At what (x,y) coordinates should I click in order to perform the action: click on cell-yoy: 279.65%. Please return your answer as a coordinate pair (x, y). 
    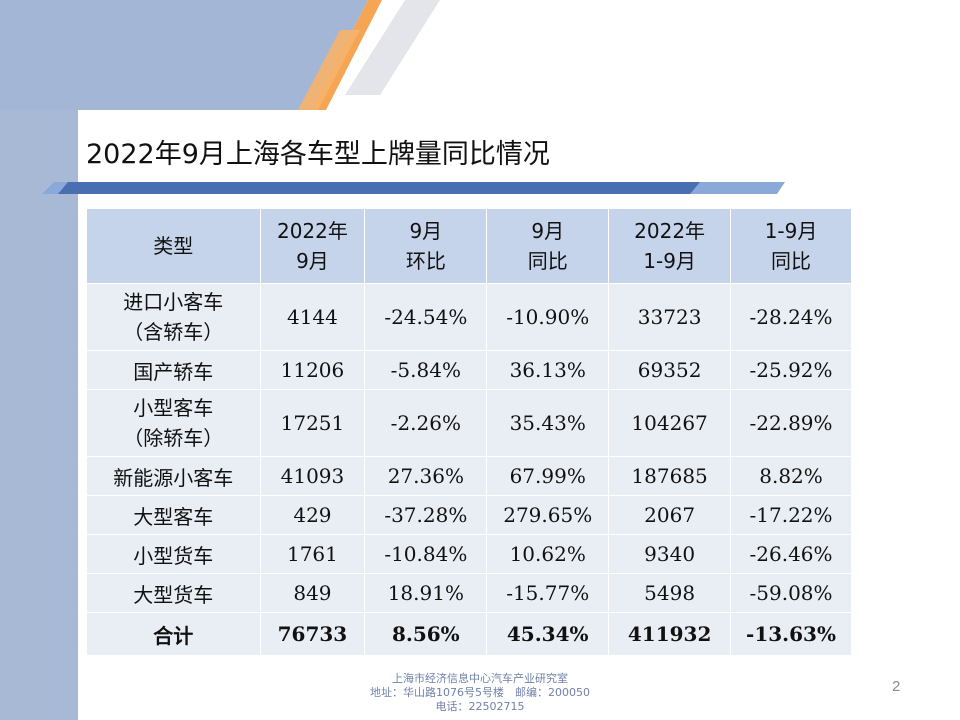
    Looking at the image, I should click on (548, 515).